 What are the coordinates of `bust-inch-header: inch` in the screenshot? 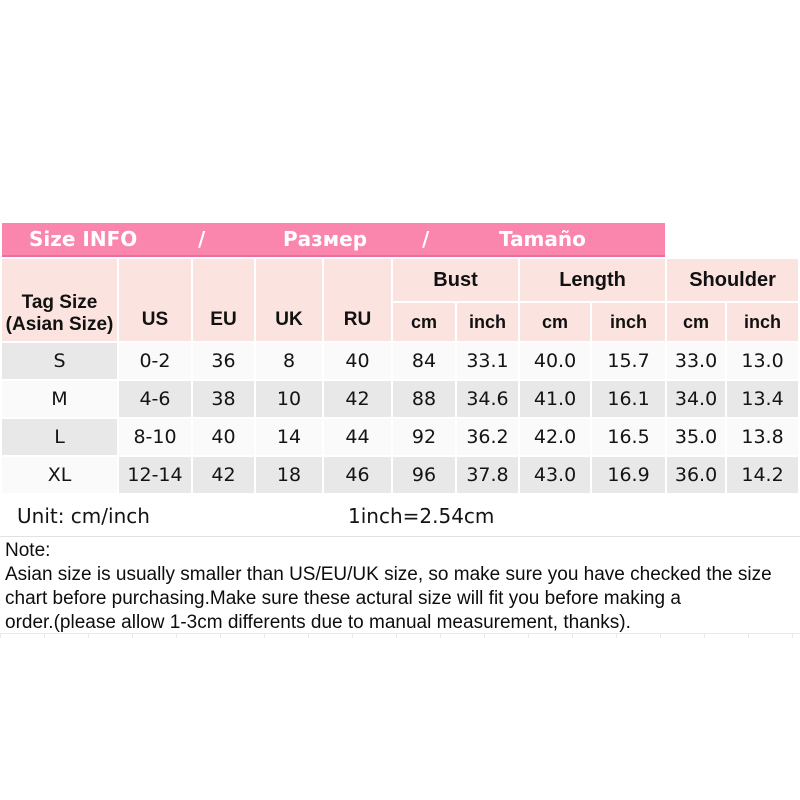 It's located at (488, 322).